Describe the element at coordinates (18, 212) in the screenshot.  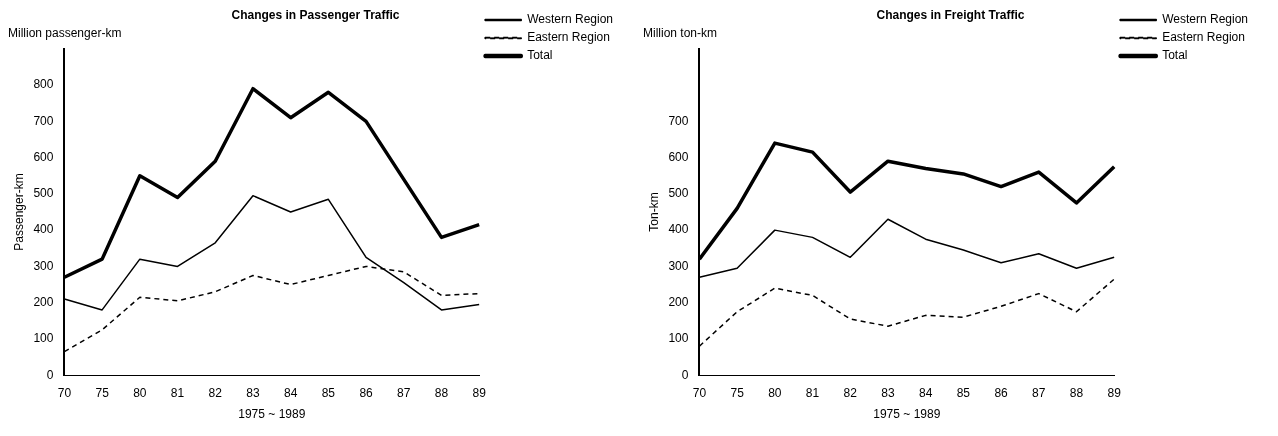
I see `y-axis-title: Passenger-km` at that location.